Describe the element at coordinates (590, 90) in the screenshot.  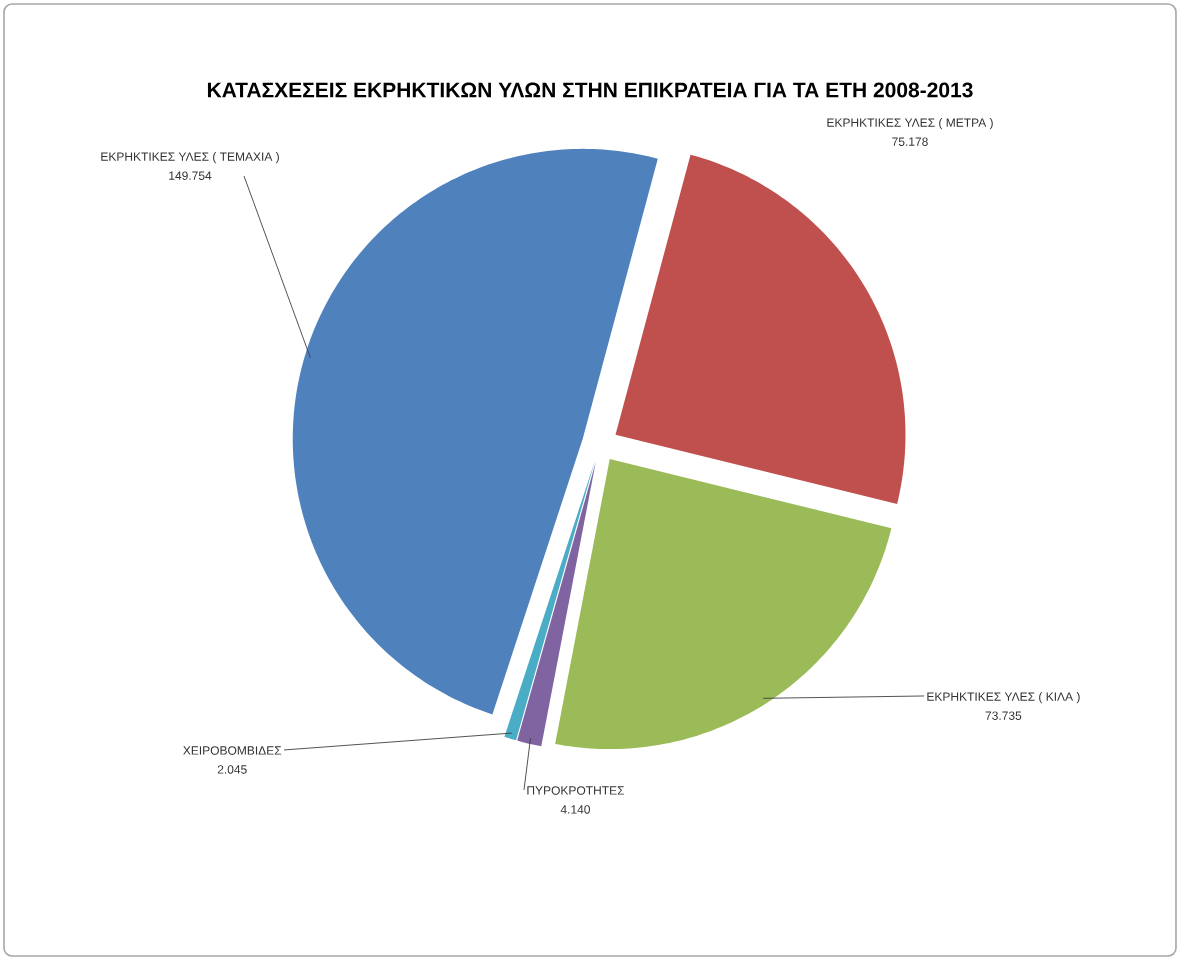
I see `chart-title: ΚΑΤΑΣΧΕΣΕΙΣ ΕΚΡΗΚΤΙΚΩΝ ΥΛΩΝ ΣΤΗΝ ΕΠΙΚΡΑΤΕΙΑ ΓΙΑ ΤΑ ΕΤΗ 2008-2013` at that location.